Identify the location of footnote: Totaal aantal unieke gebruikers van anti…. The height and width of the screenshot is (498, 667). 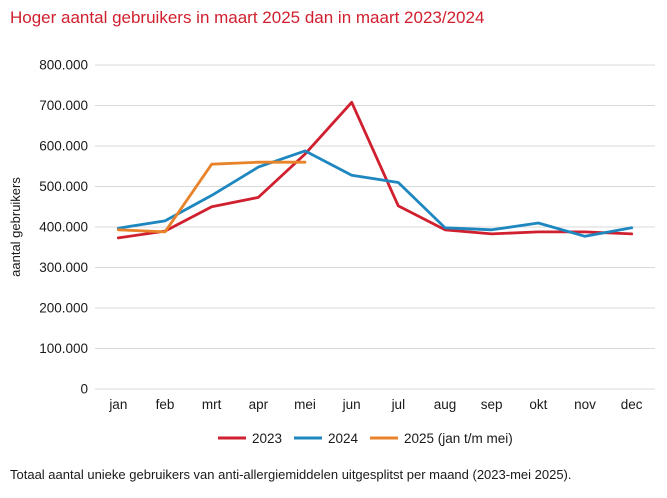
(291, 474).